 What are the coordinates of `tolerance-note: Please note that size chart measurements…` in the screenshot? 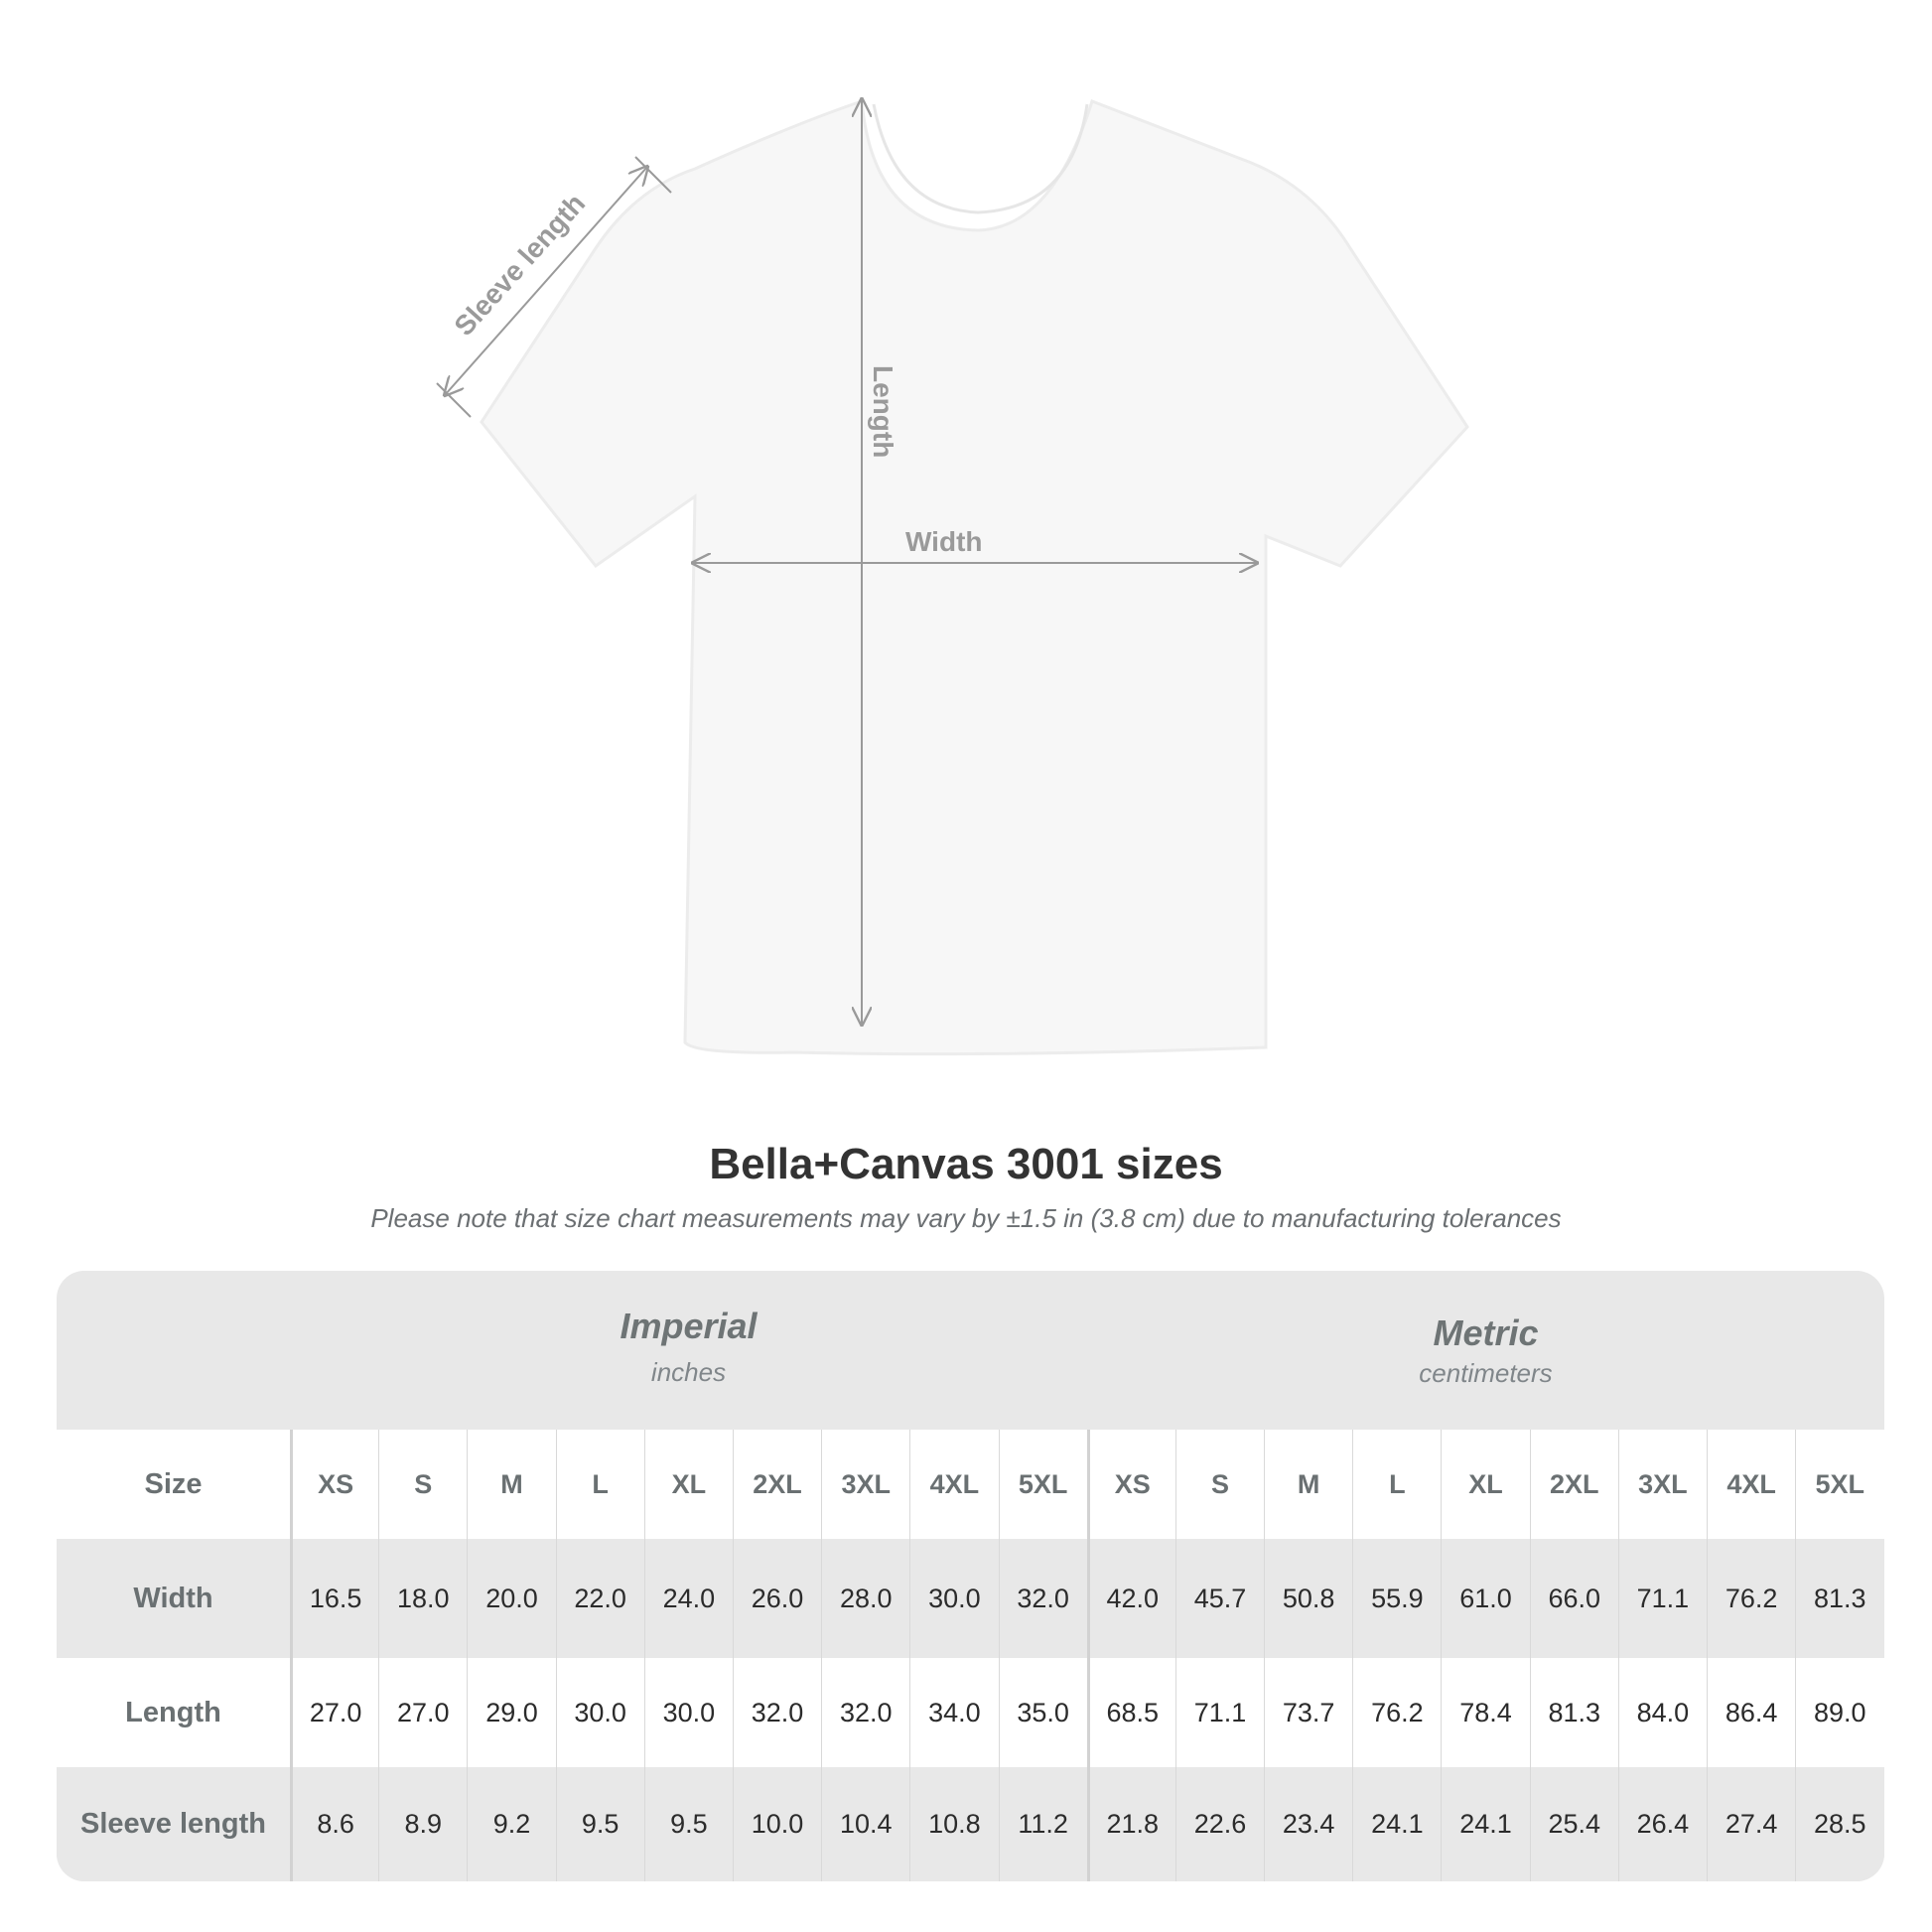 It's located at (966, 1218).